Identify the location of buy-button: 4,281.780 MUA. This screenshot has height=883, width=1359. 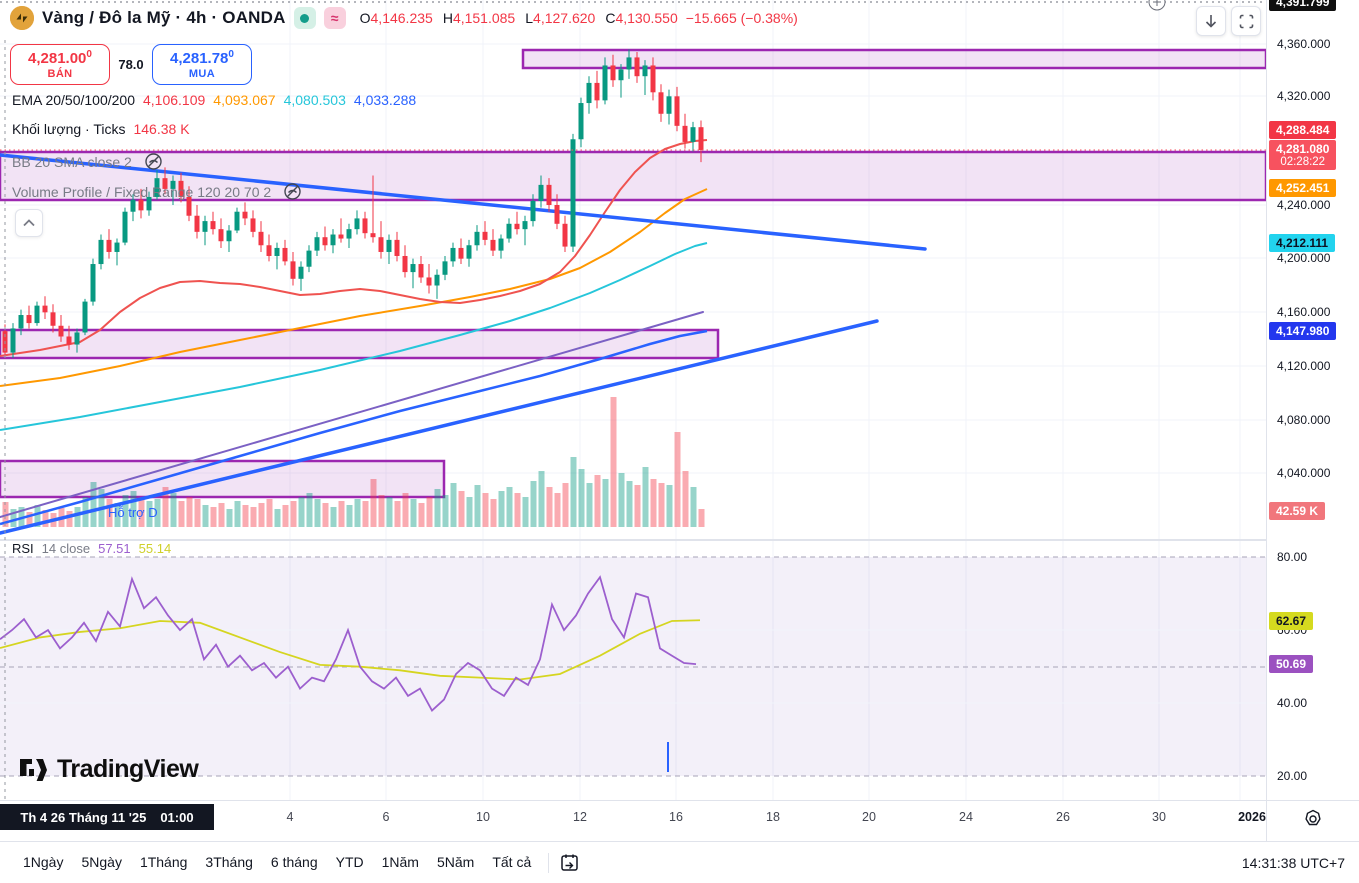
(202, 64).